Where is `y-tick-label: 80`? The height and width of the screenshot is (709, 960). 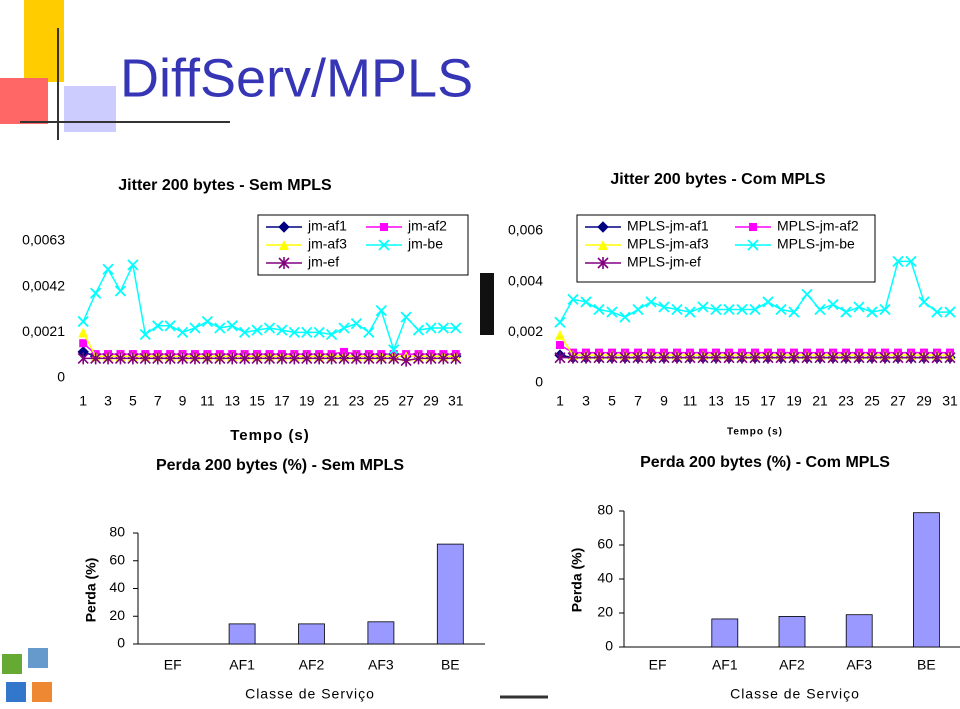 y-tick-label: 80 is located at coordinates (605, 510).